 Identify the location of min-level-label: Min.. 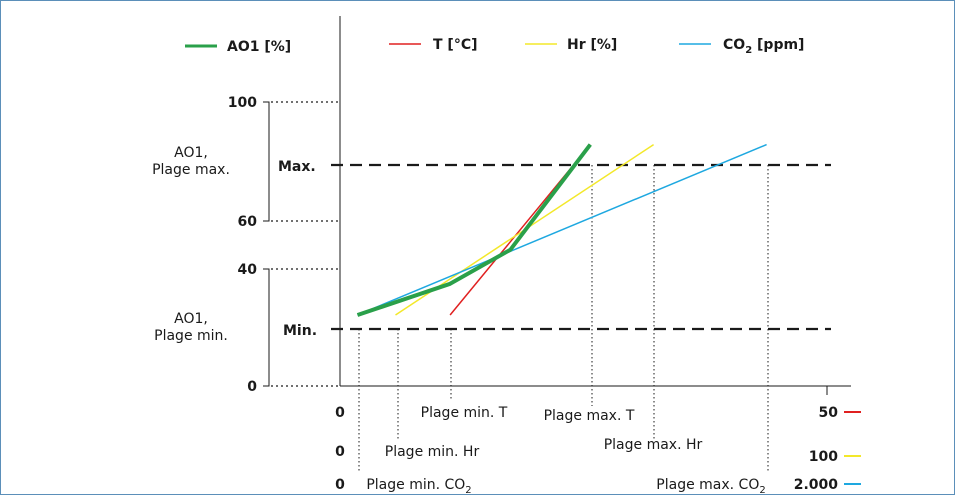
(300, 331).